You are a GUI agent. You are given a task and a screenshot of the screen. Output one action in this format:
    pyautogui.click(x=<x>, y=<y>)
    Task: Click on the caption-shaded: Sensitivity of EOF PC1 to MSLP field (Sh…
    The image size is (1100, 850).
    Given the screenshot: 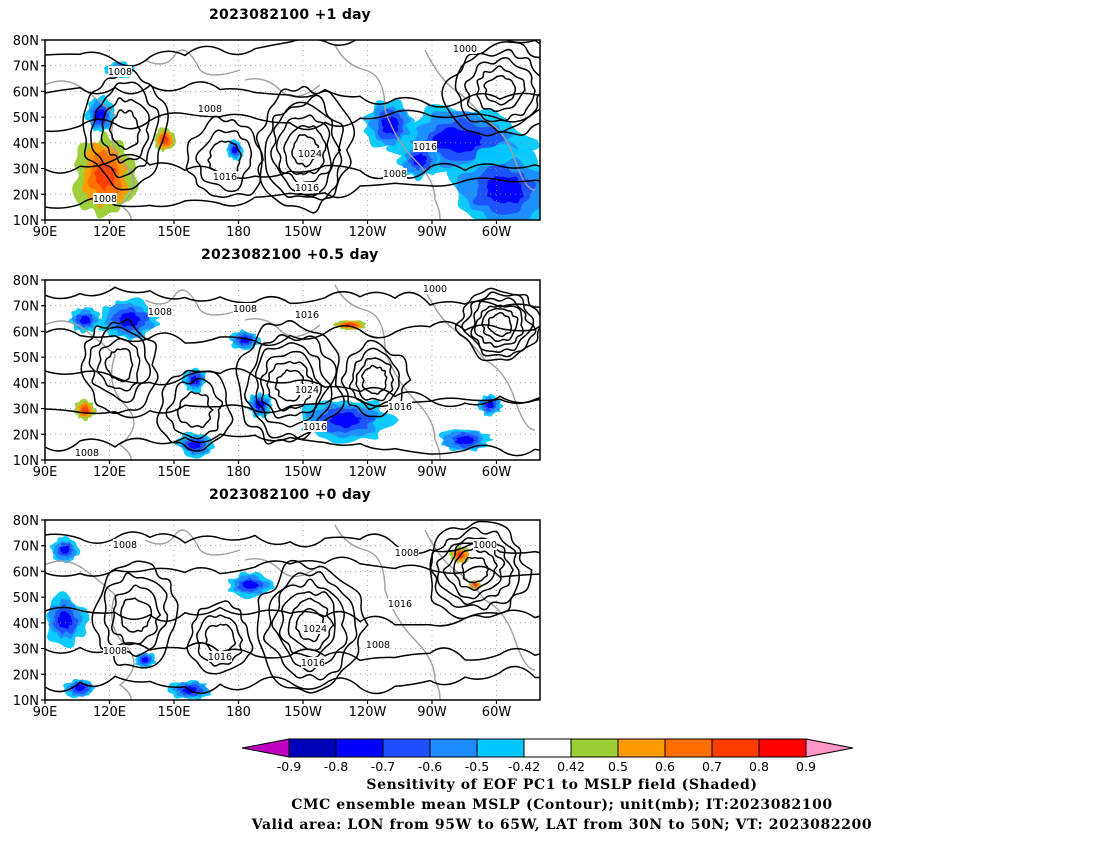 What is the action you would take?
    pyautogui.click(x=562, y=785)
    